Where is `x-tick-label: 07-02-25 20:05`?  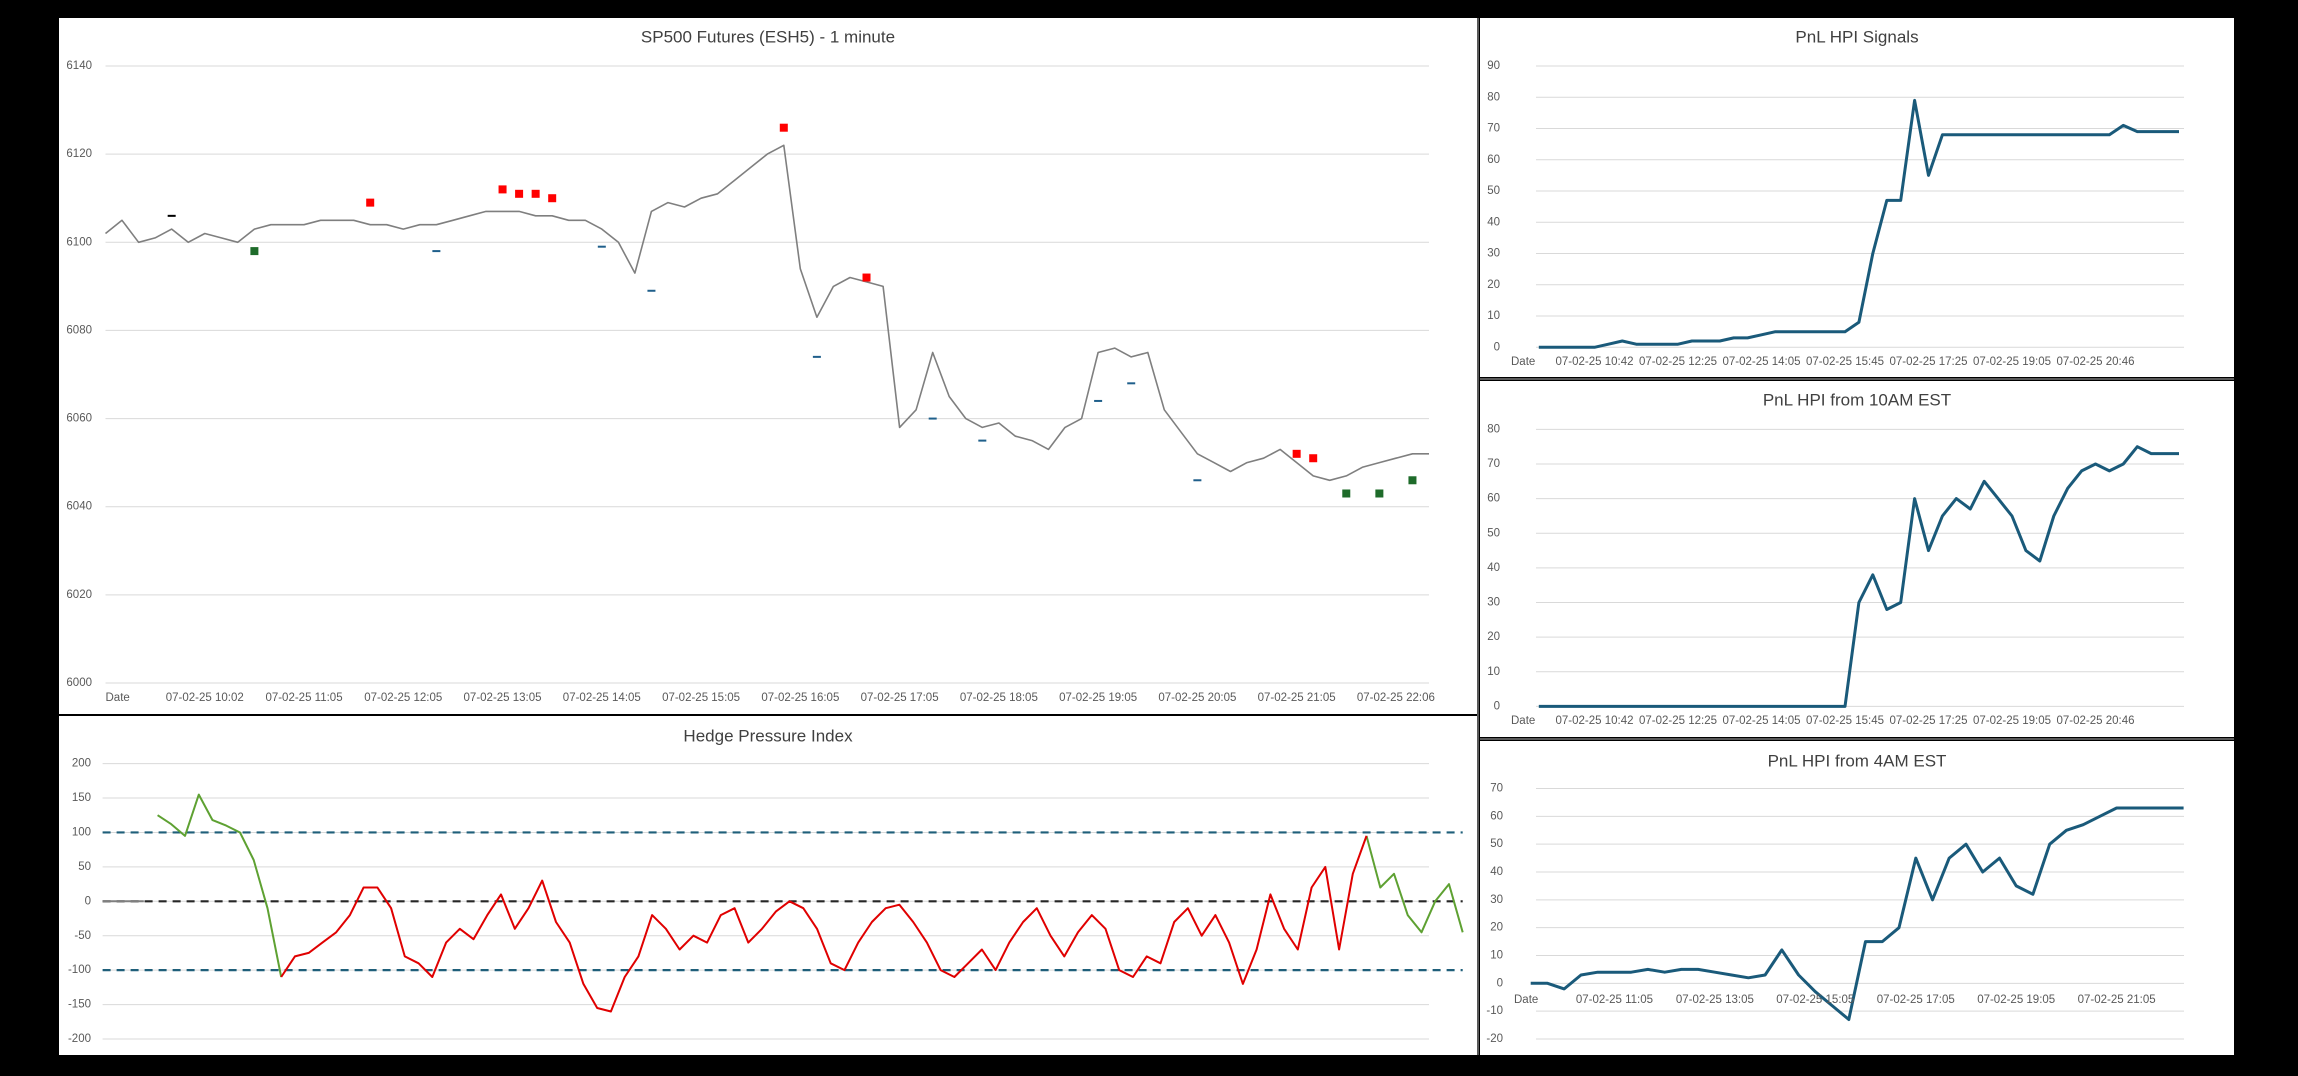 x-tick-label: 07-02-25 20:05 is located at coordinates (1197, 698).